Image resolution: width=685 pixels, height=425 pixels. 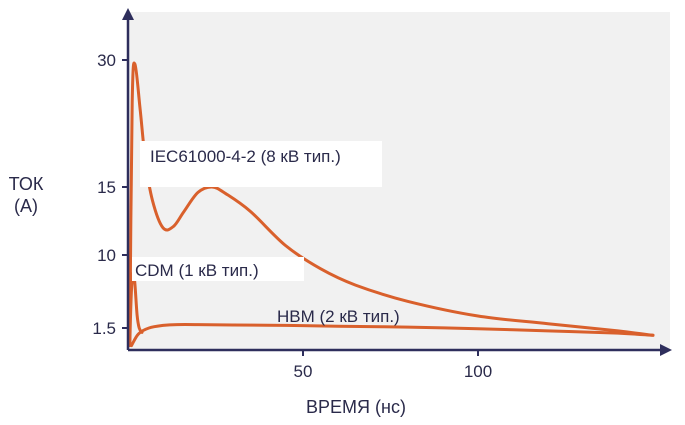 I want to click on y-axis-title-line-1: ТОК, so click(x=26, y=184).